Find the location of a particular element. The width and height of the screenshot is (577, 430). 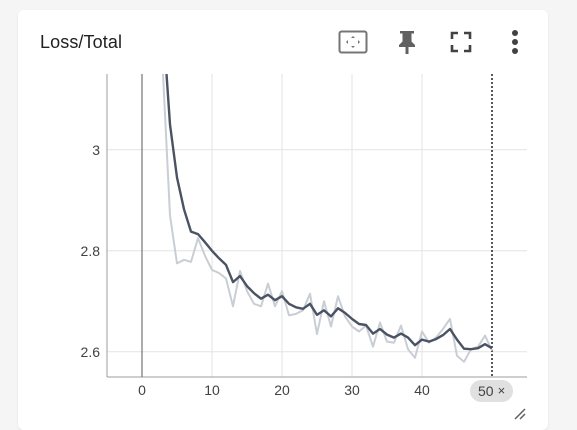

pin-icon is located at coordinates (407, 42).